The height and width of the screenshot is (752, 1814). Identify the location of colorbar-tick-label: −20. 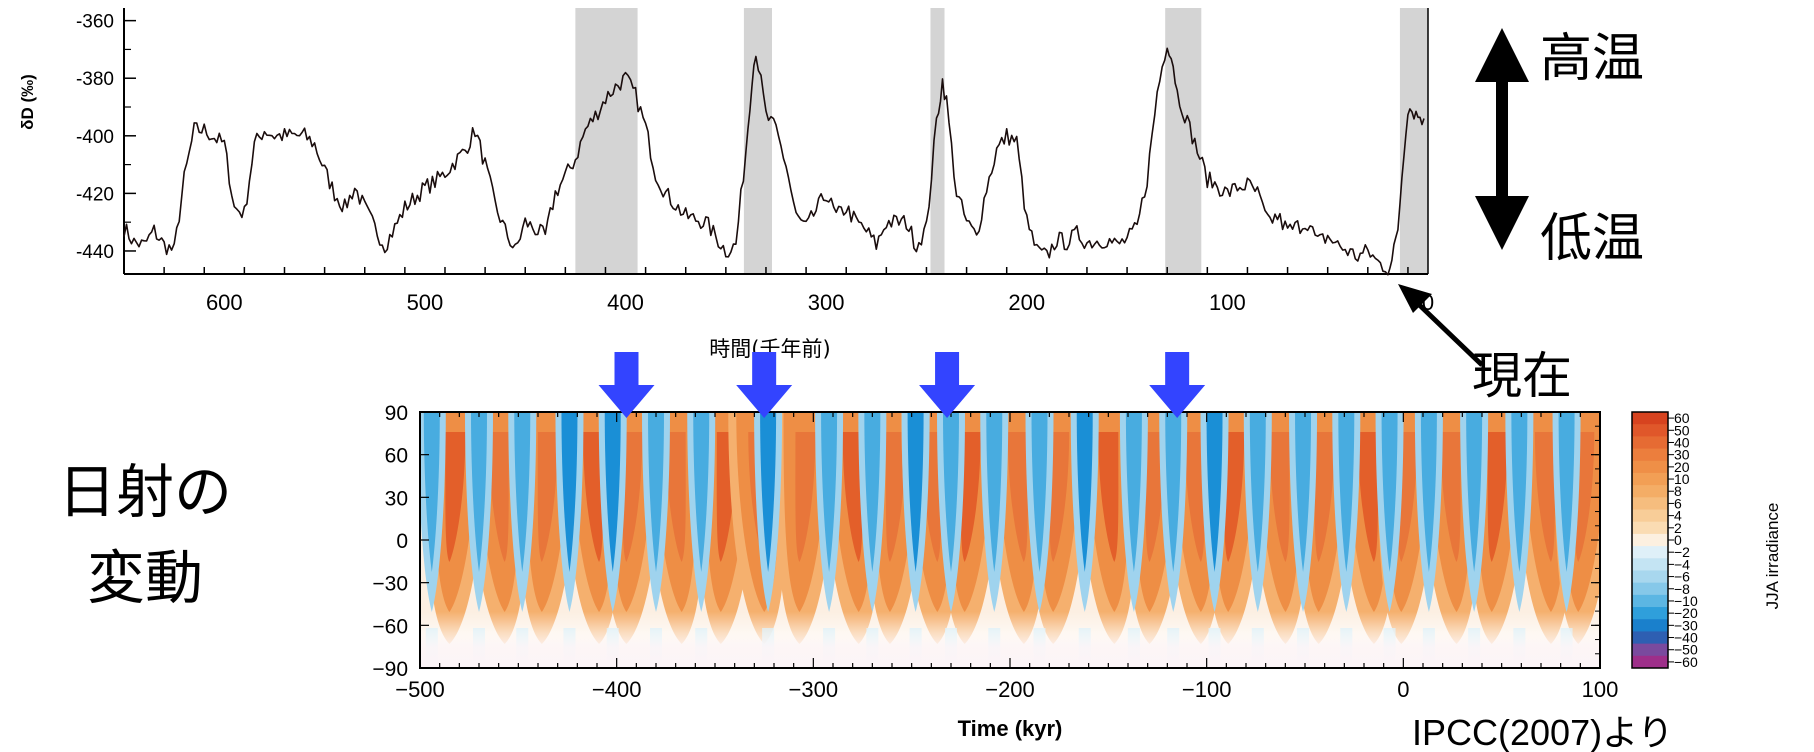
(1686, 613).